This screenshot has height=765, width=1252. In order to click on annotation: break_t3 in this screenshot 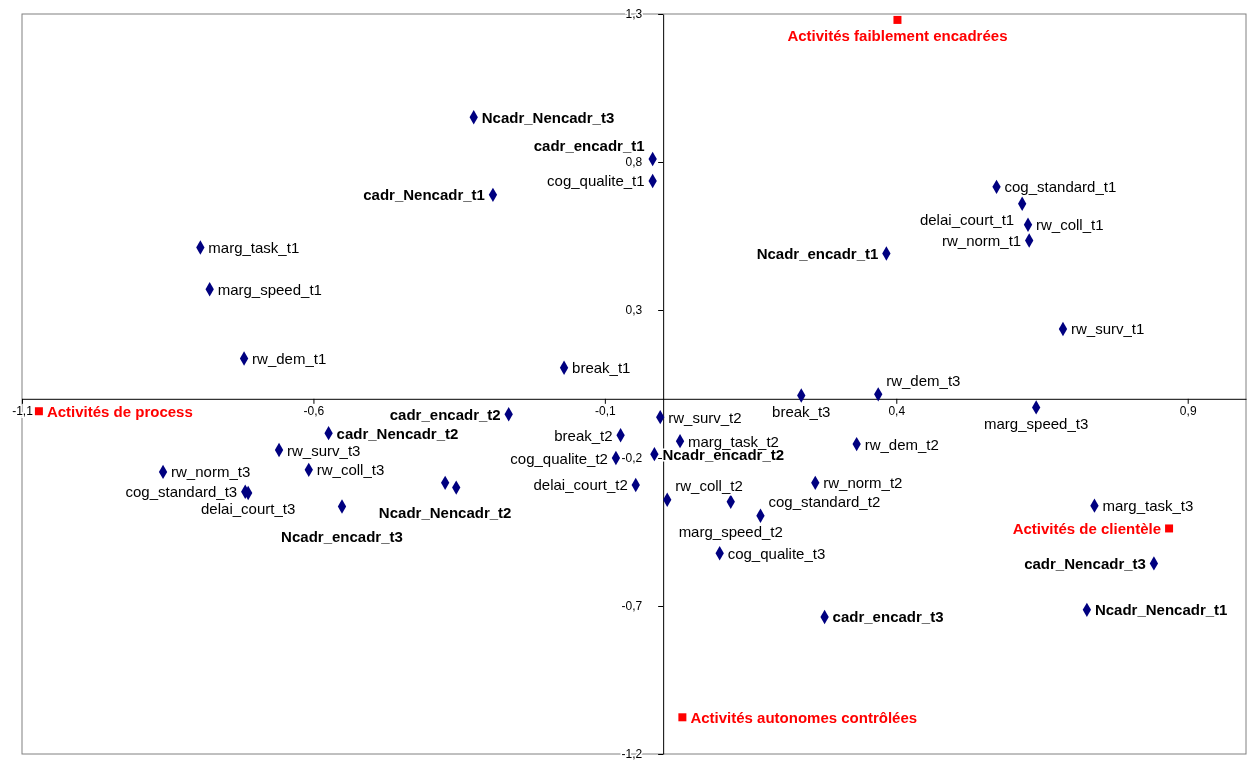, I will do `click(801, 412)`.